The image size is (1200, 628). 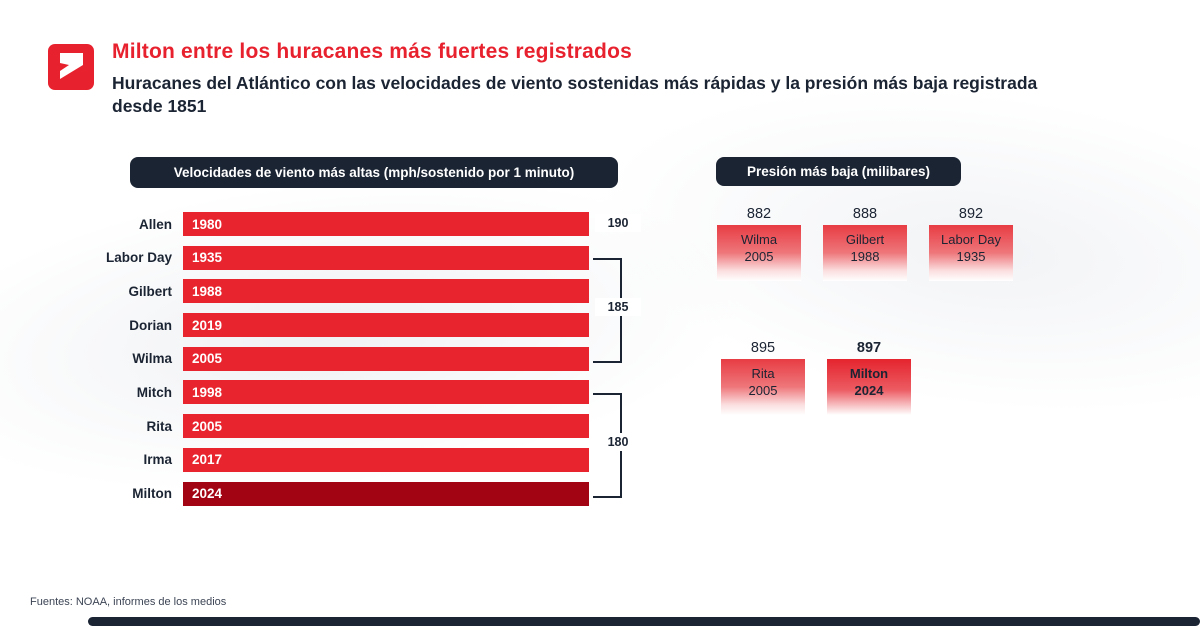 I want to click on wind-row: Milton 2024, so click(x=380, y=493).